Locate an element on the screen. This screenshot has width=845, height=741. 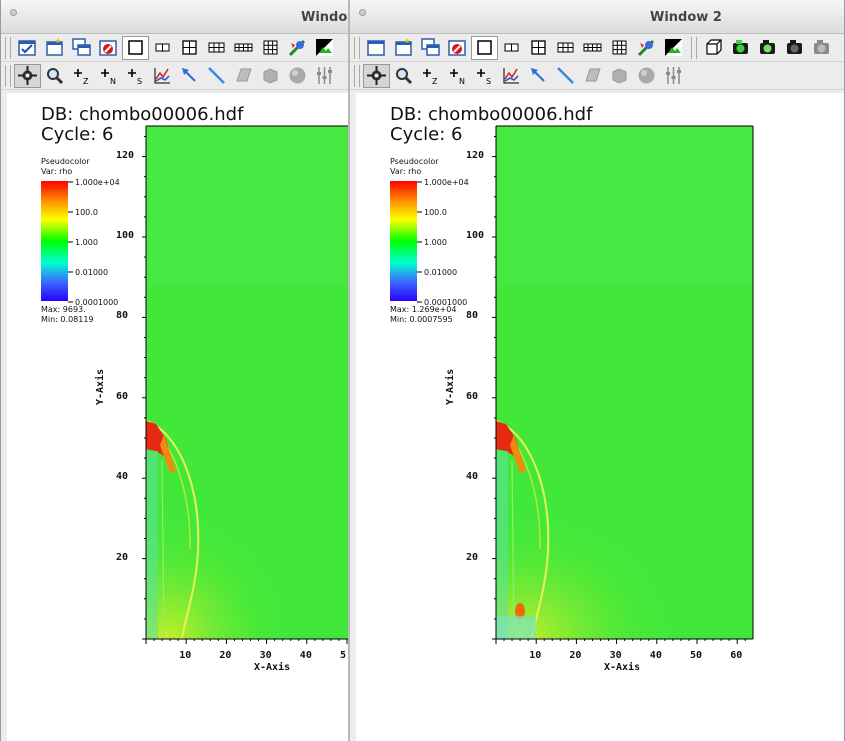
y-tick-label: 100 is located at coordinates (125, 235).